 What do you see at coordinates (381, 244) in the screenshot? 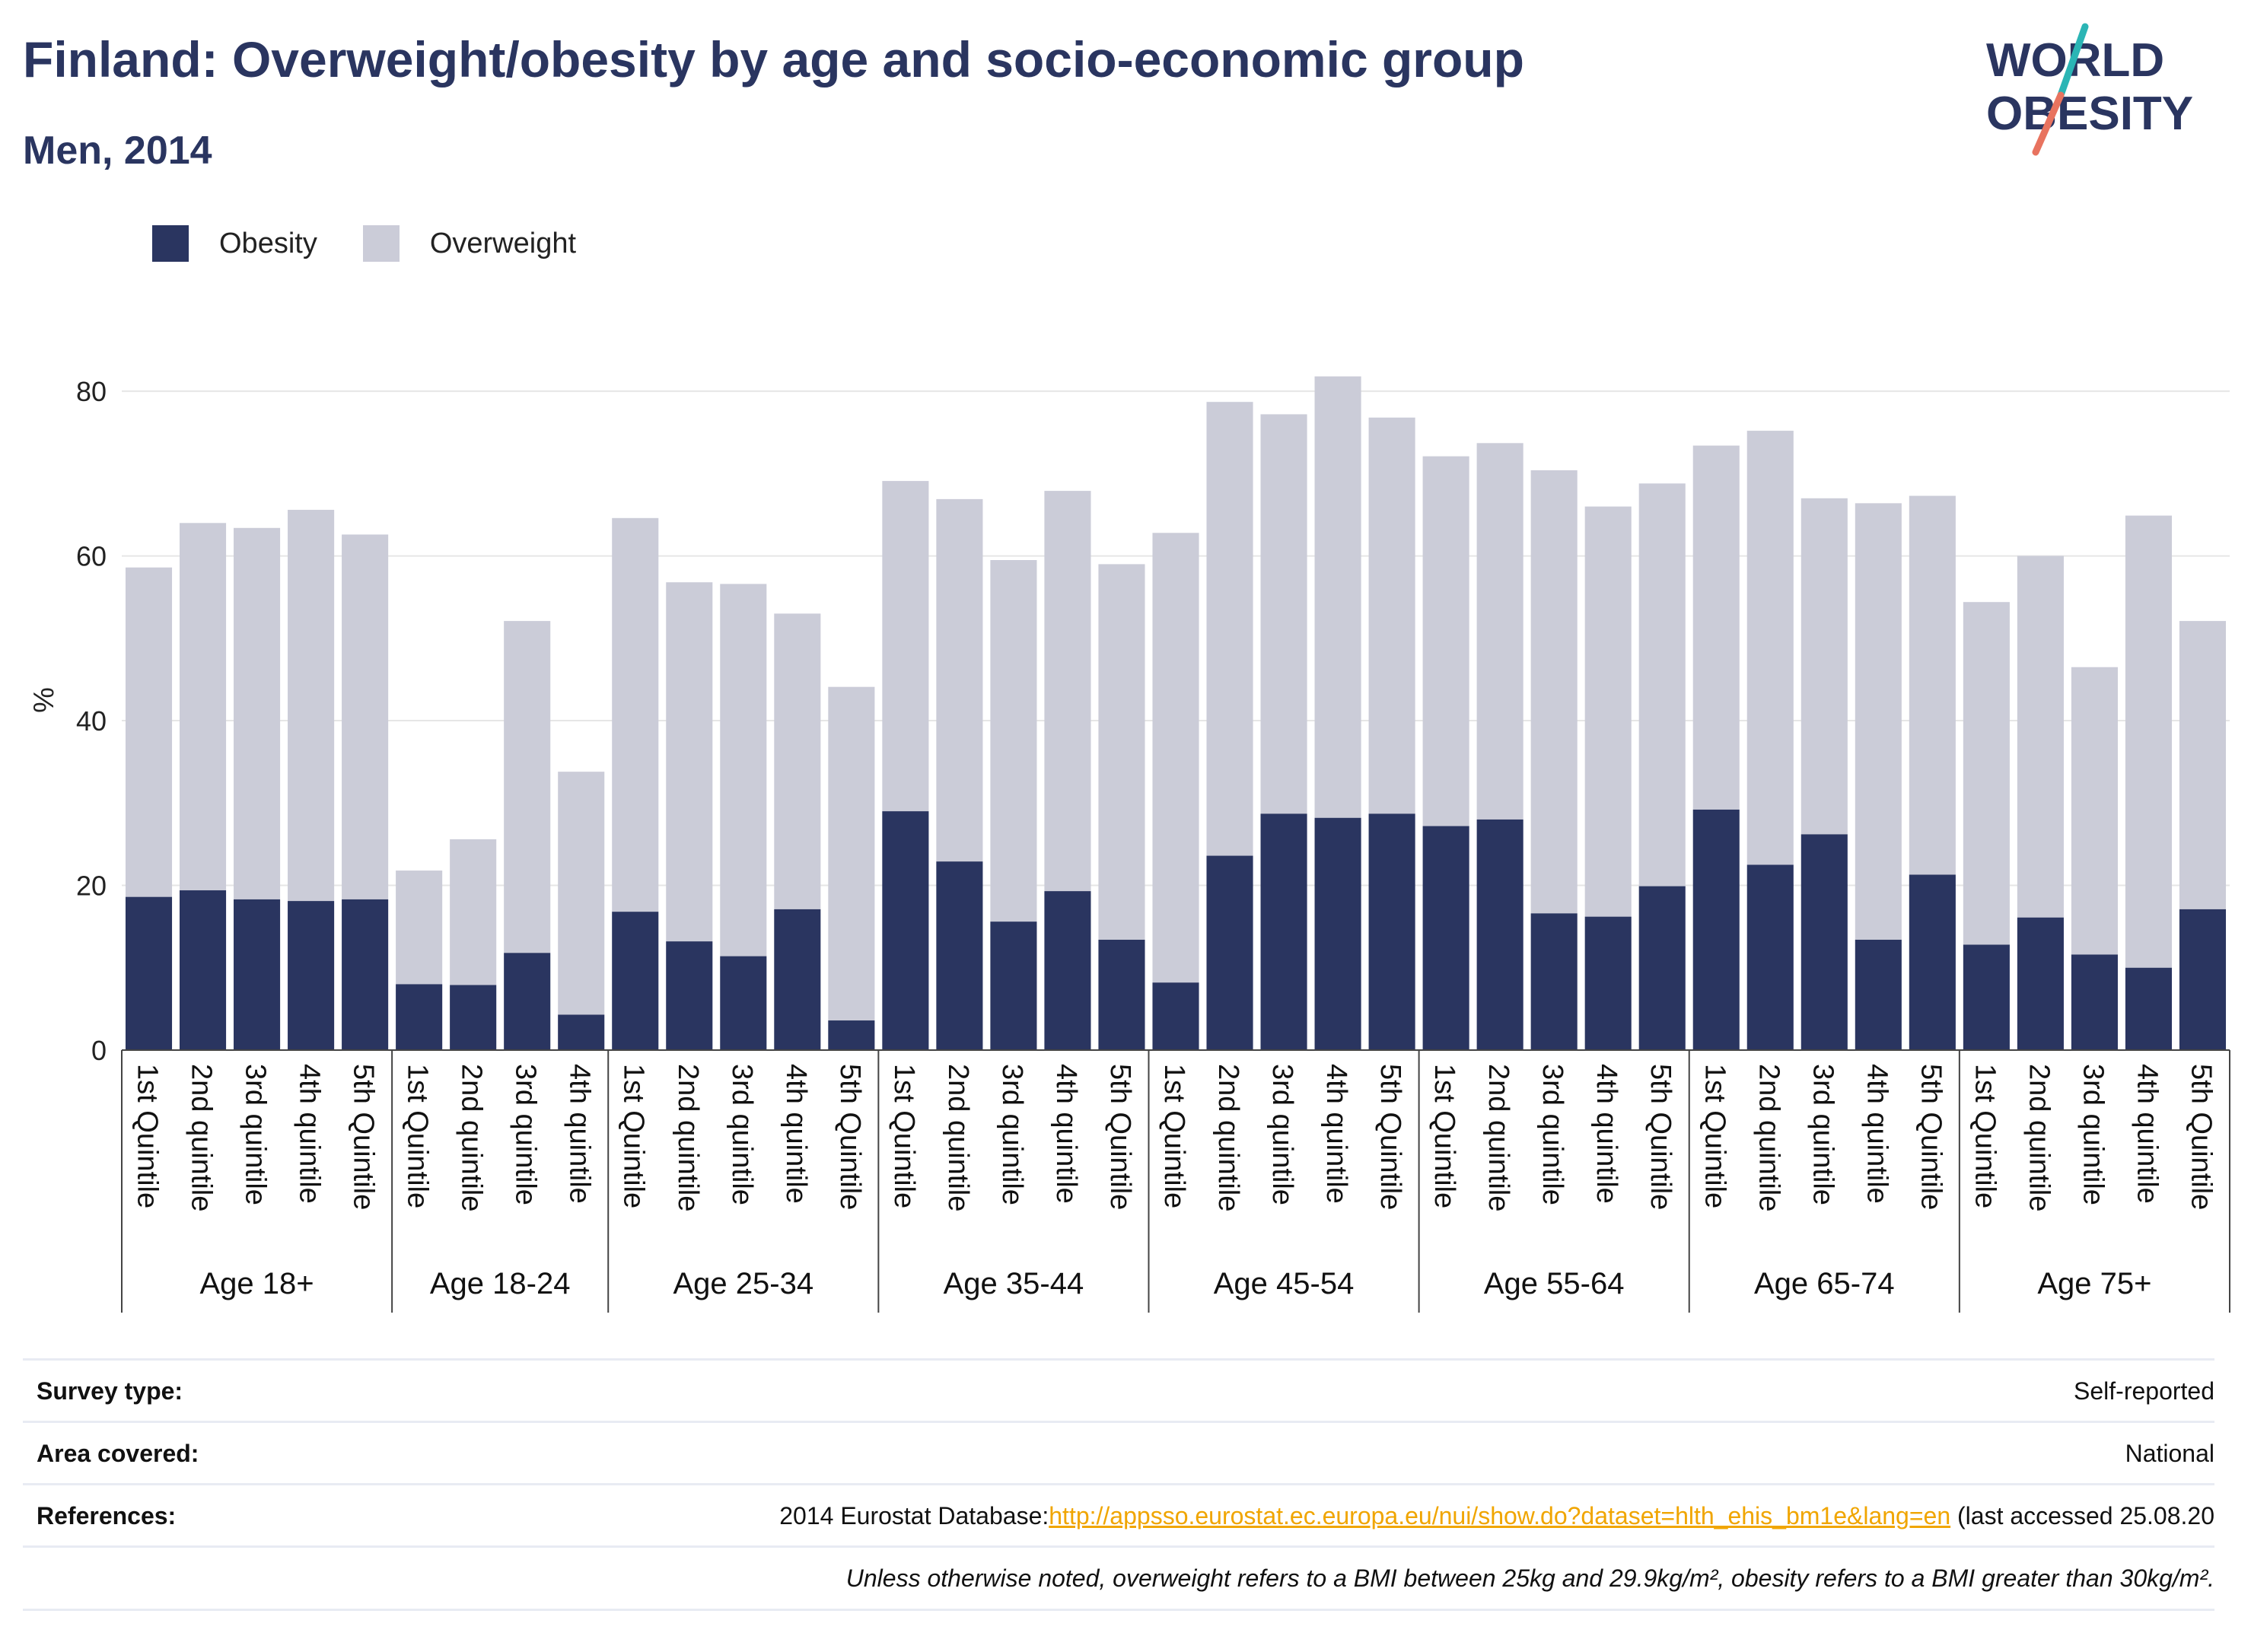
I see `legend-swatch-overweight` at bounding box center [381, 244].